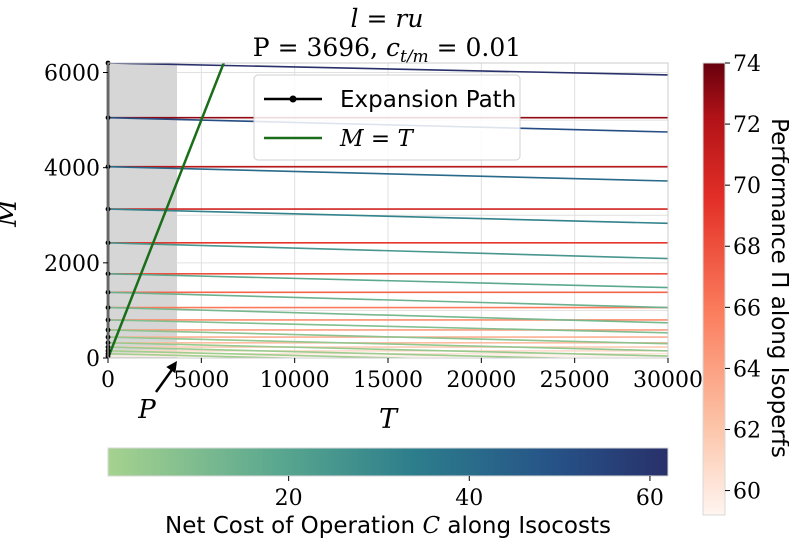  What do you see at coordinates (668, 380) in the screenshot?
I see `x-tick-label: 30000` at bounding box center [668, 380].